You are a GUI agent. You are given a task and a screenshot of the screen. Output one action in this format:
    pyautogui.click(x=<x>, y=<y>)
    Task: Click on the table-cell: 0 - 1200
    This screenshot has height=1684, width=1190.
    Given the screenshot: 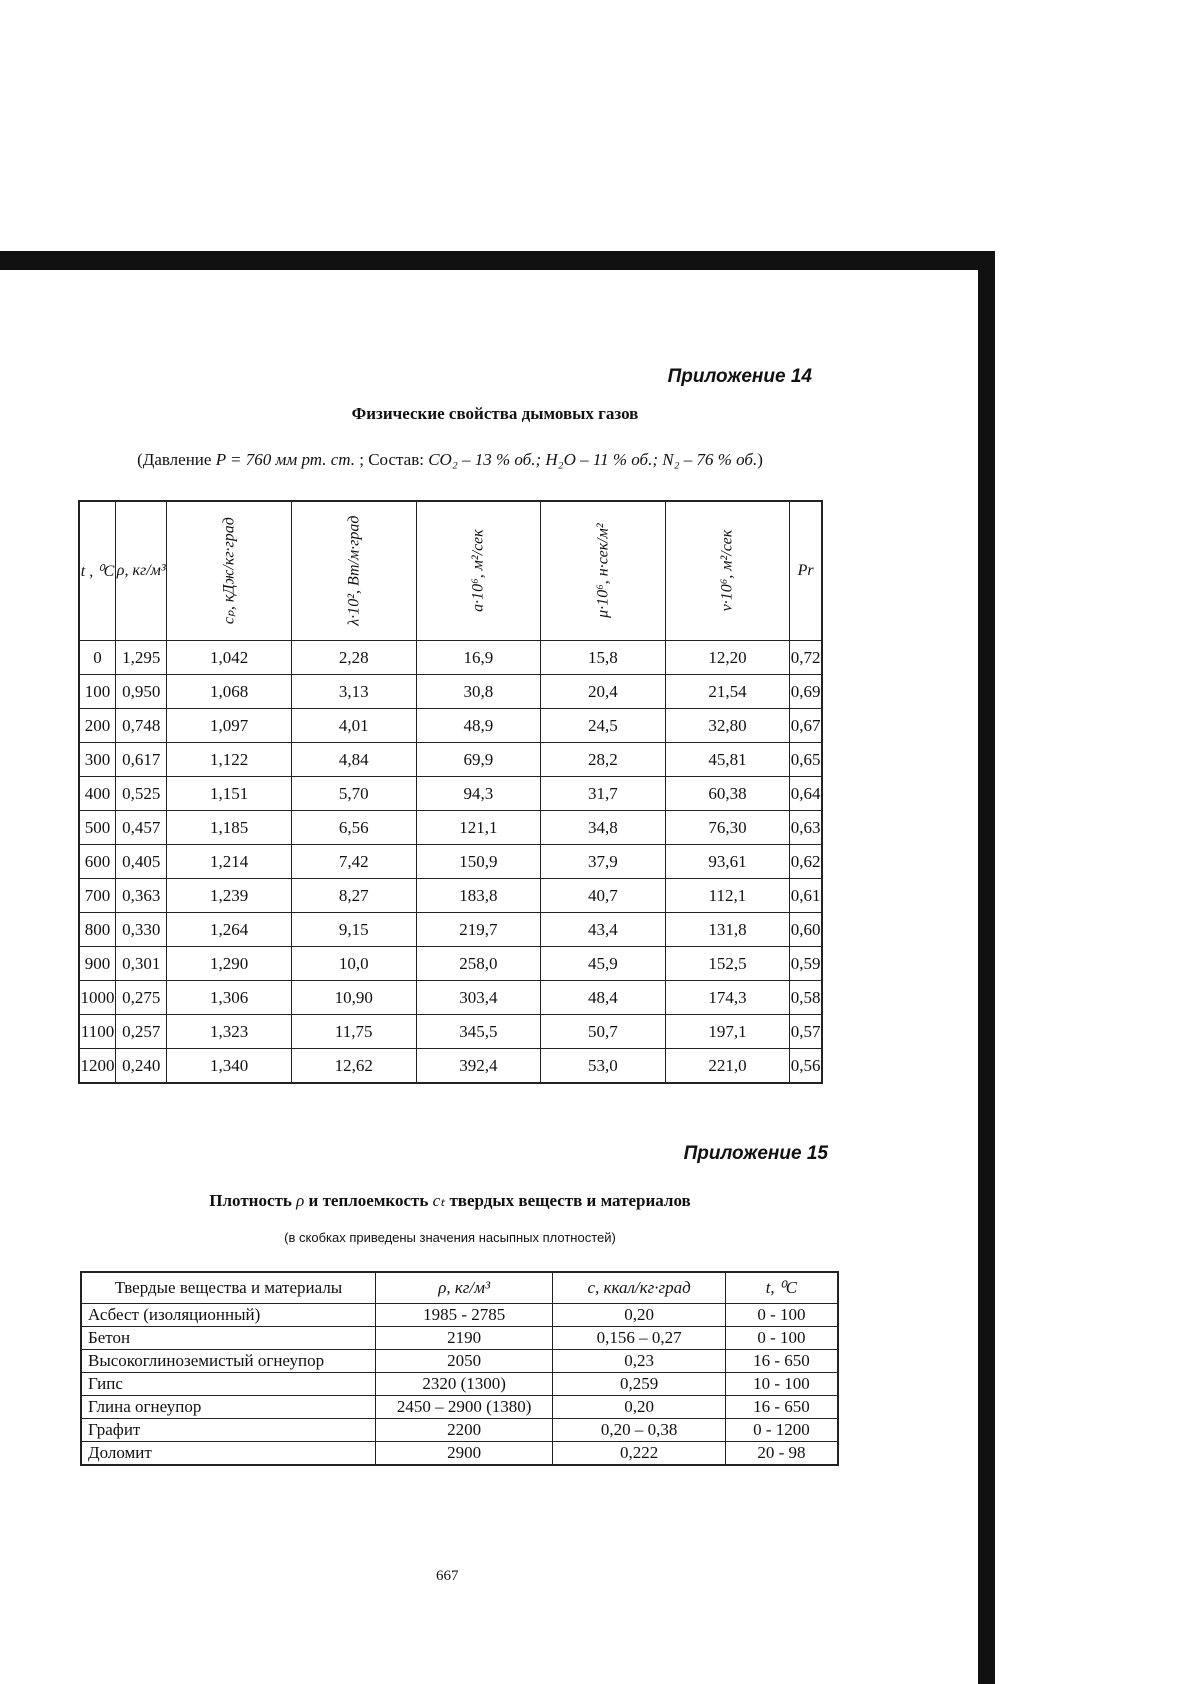 What is the action you would take?
    pyautogui.click(x=781, y=1430)
    